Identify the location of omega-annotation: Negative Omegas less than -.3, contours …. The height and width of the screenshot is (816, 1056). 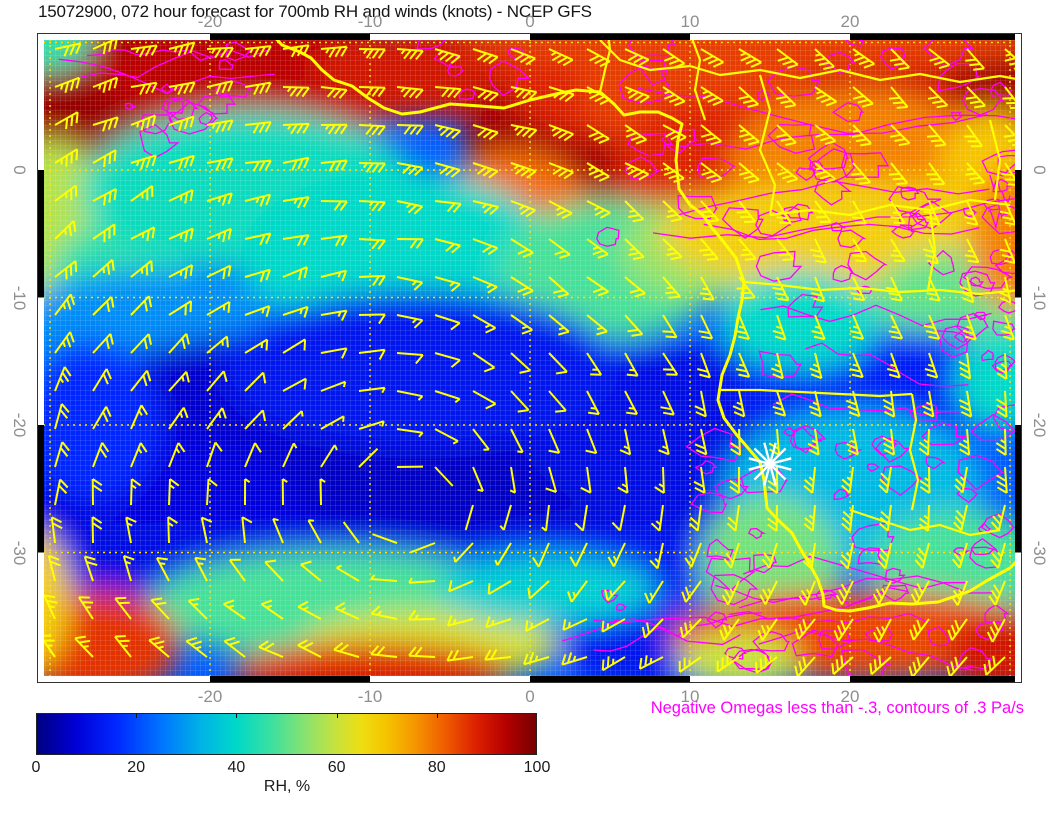
(837, 708).